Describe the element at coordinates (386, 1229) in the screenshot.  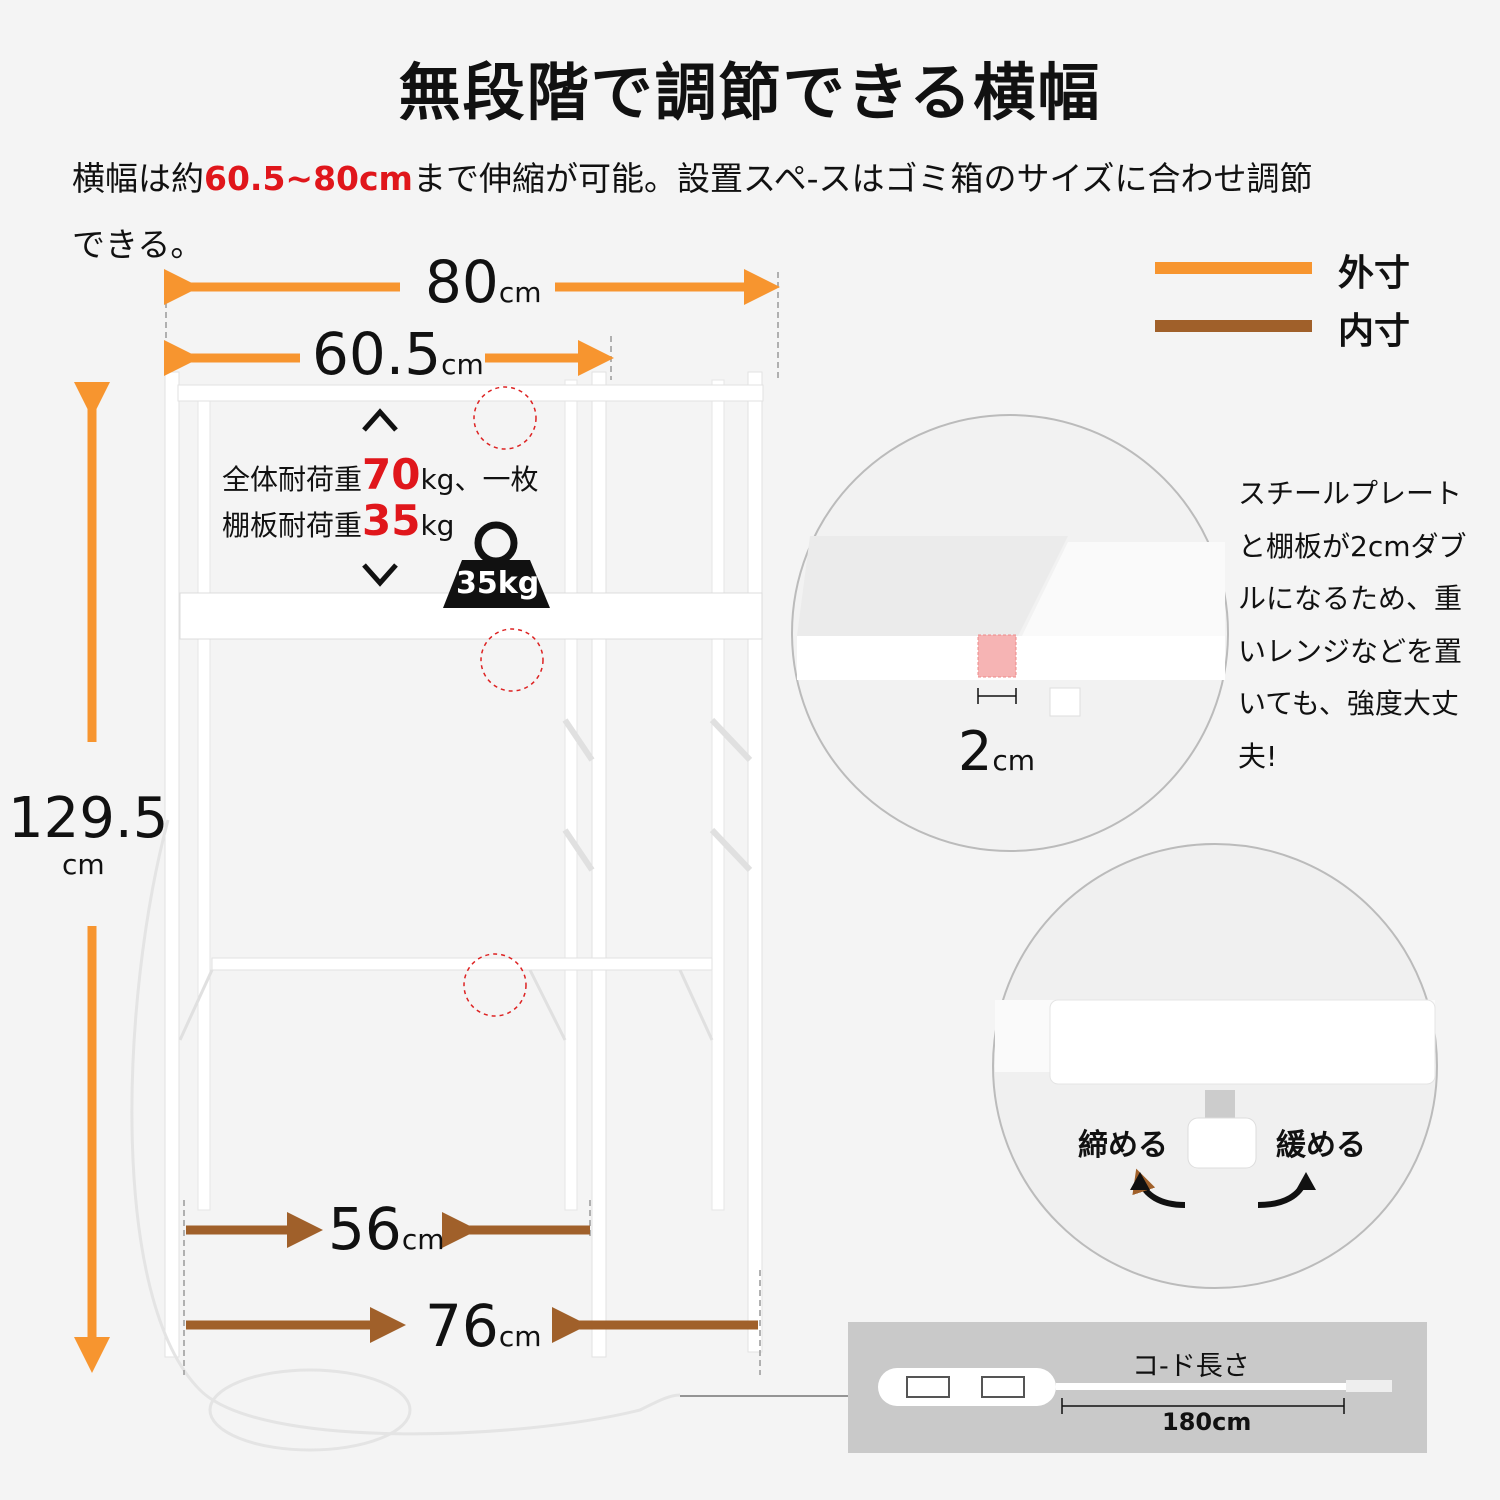
I see `bottom-inner-width-label: 56cm` at that location.